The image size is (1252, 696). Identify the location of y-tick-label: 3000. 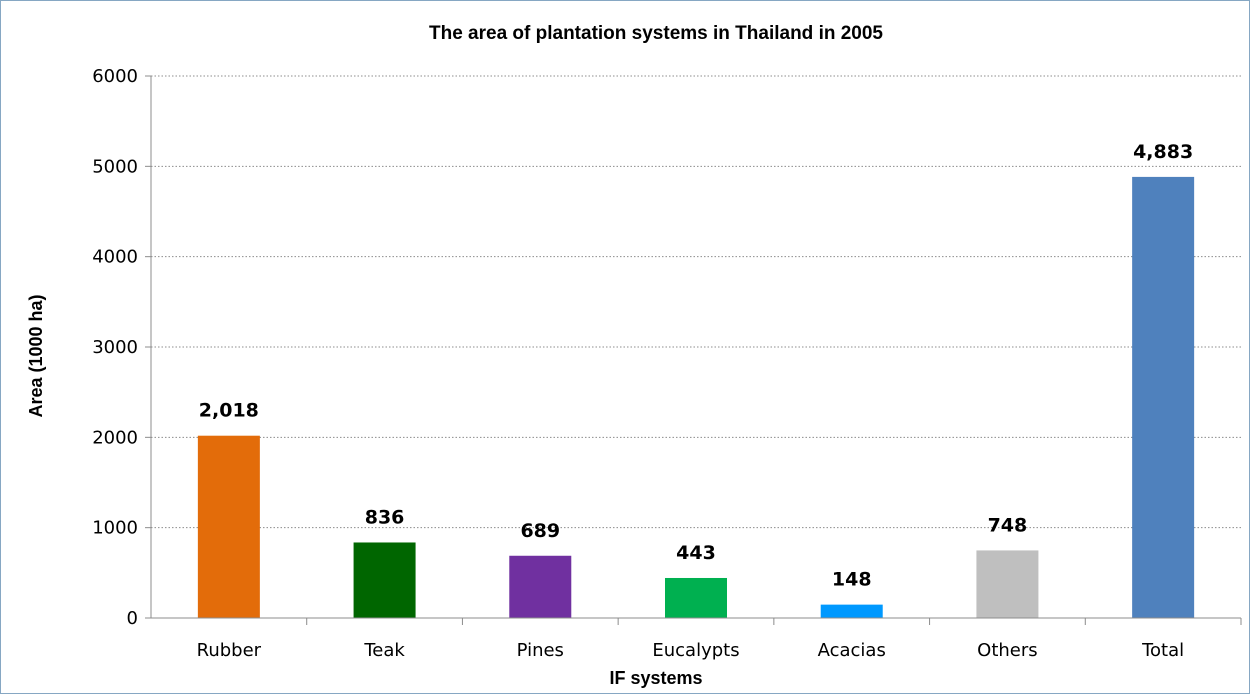
(115, 347).